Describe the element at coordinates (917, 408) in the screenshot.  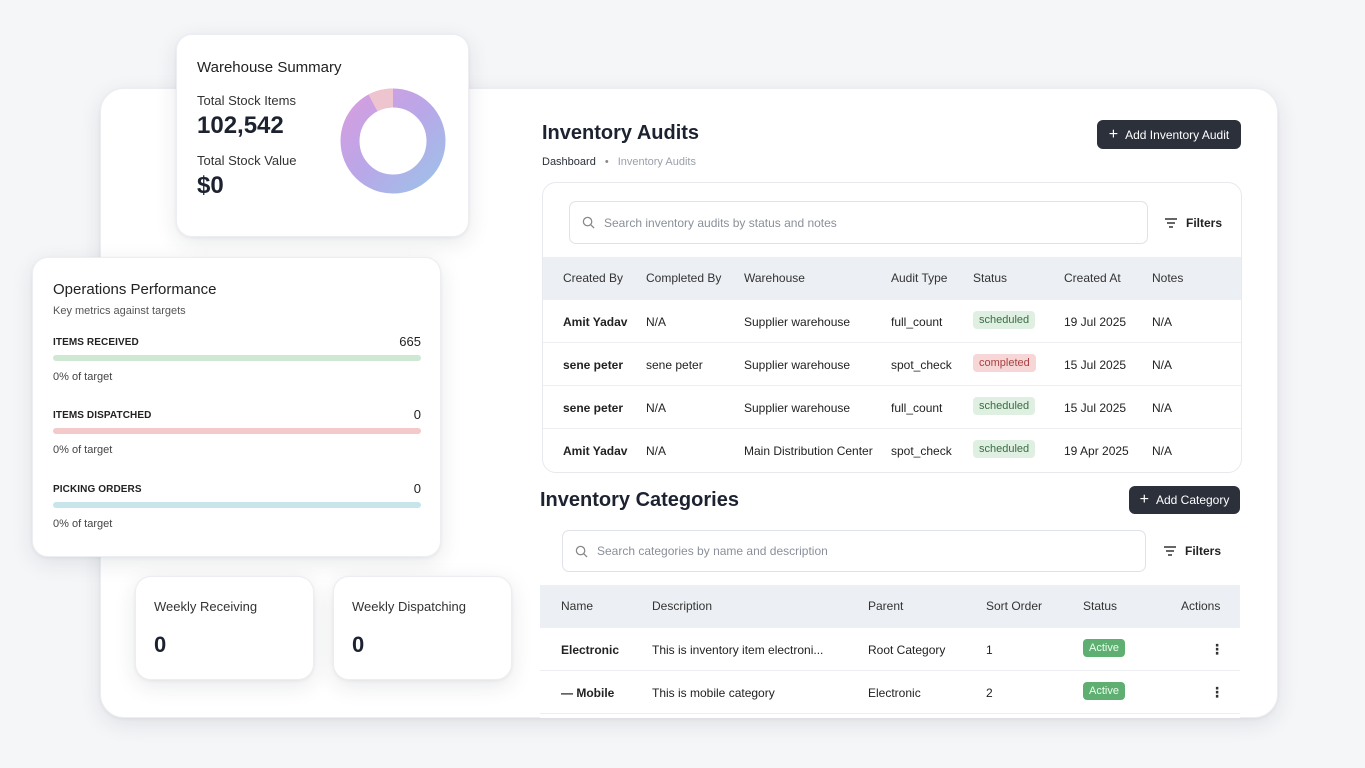
I see `cell-audit-type: full_count` at that location.